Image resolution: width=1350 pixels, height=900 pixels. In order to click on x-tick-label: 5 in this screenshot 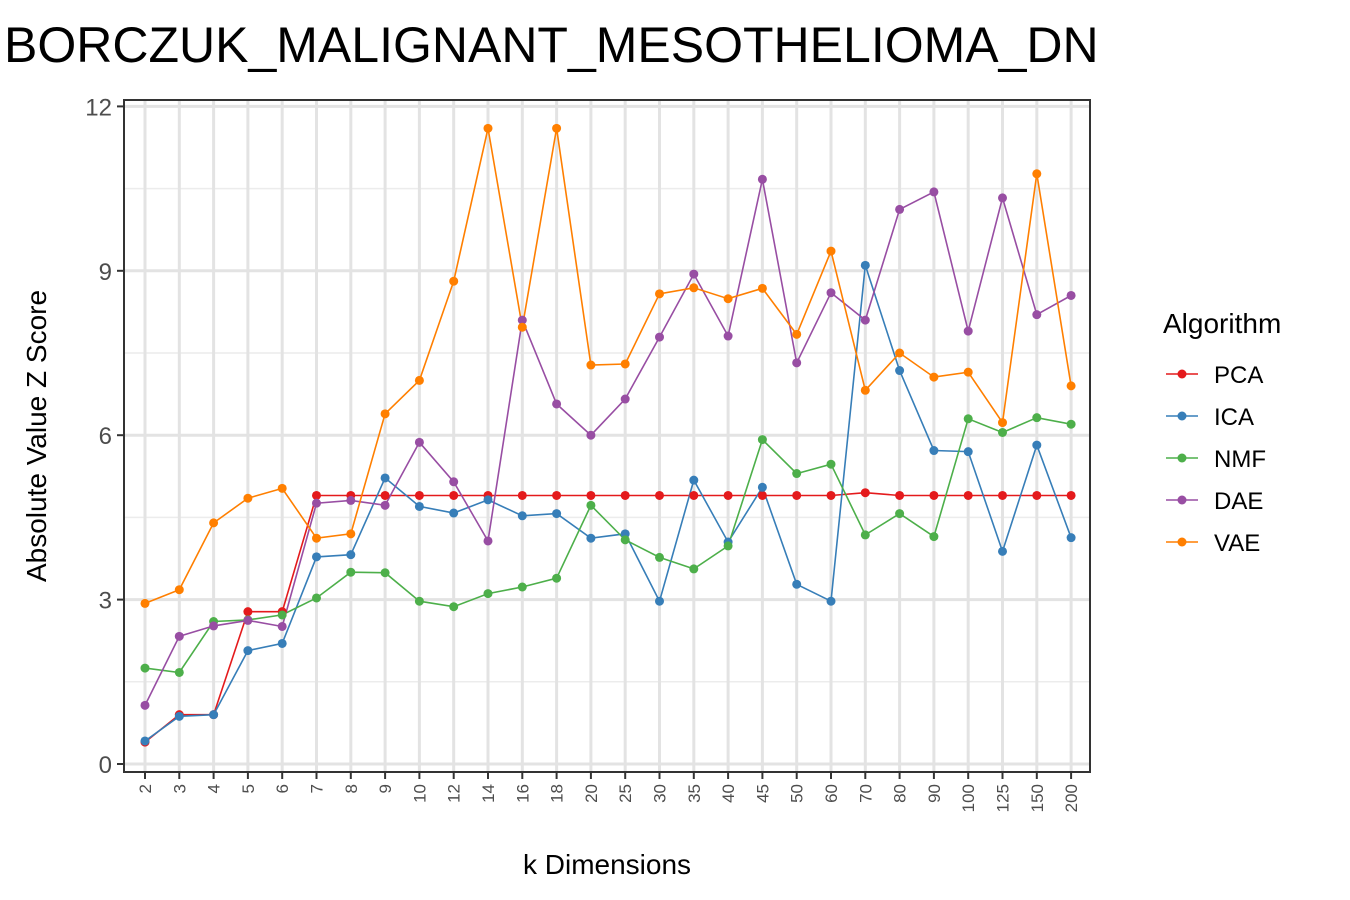, I will do `click(248, 788)`.